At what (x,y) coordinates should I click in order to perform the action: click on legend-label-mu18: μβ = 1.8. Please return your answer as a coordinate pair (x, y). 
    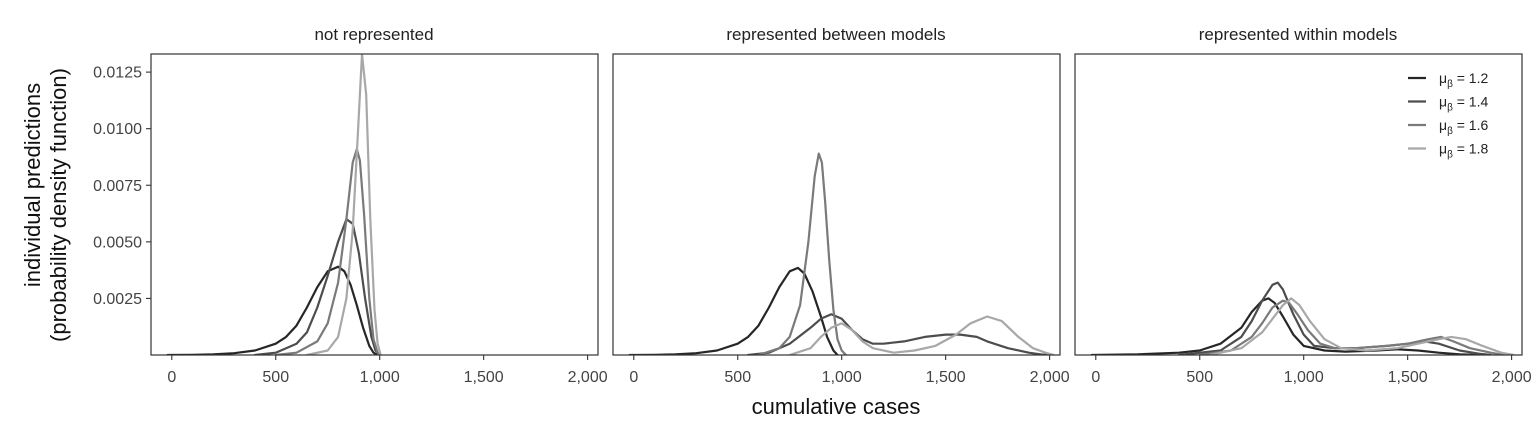
    Looking at the image, I should click on (1463, 151).